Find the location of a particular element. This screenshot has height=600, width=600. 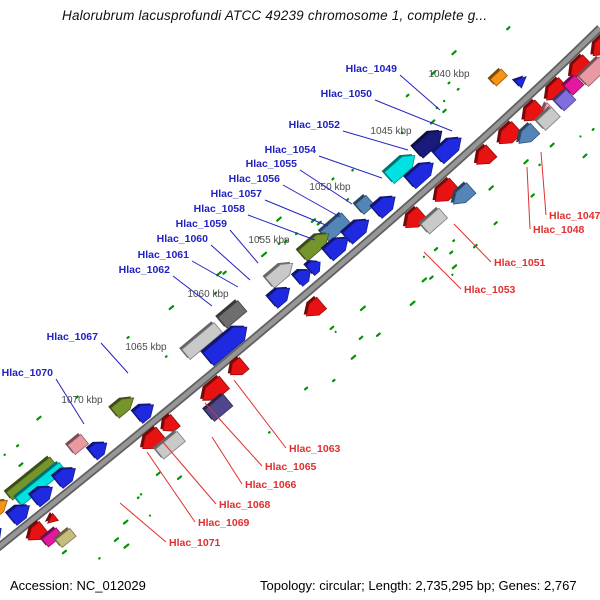

gene-label-Hlac_1048: Hlac_1048 is located at coordinates (559, 230).